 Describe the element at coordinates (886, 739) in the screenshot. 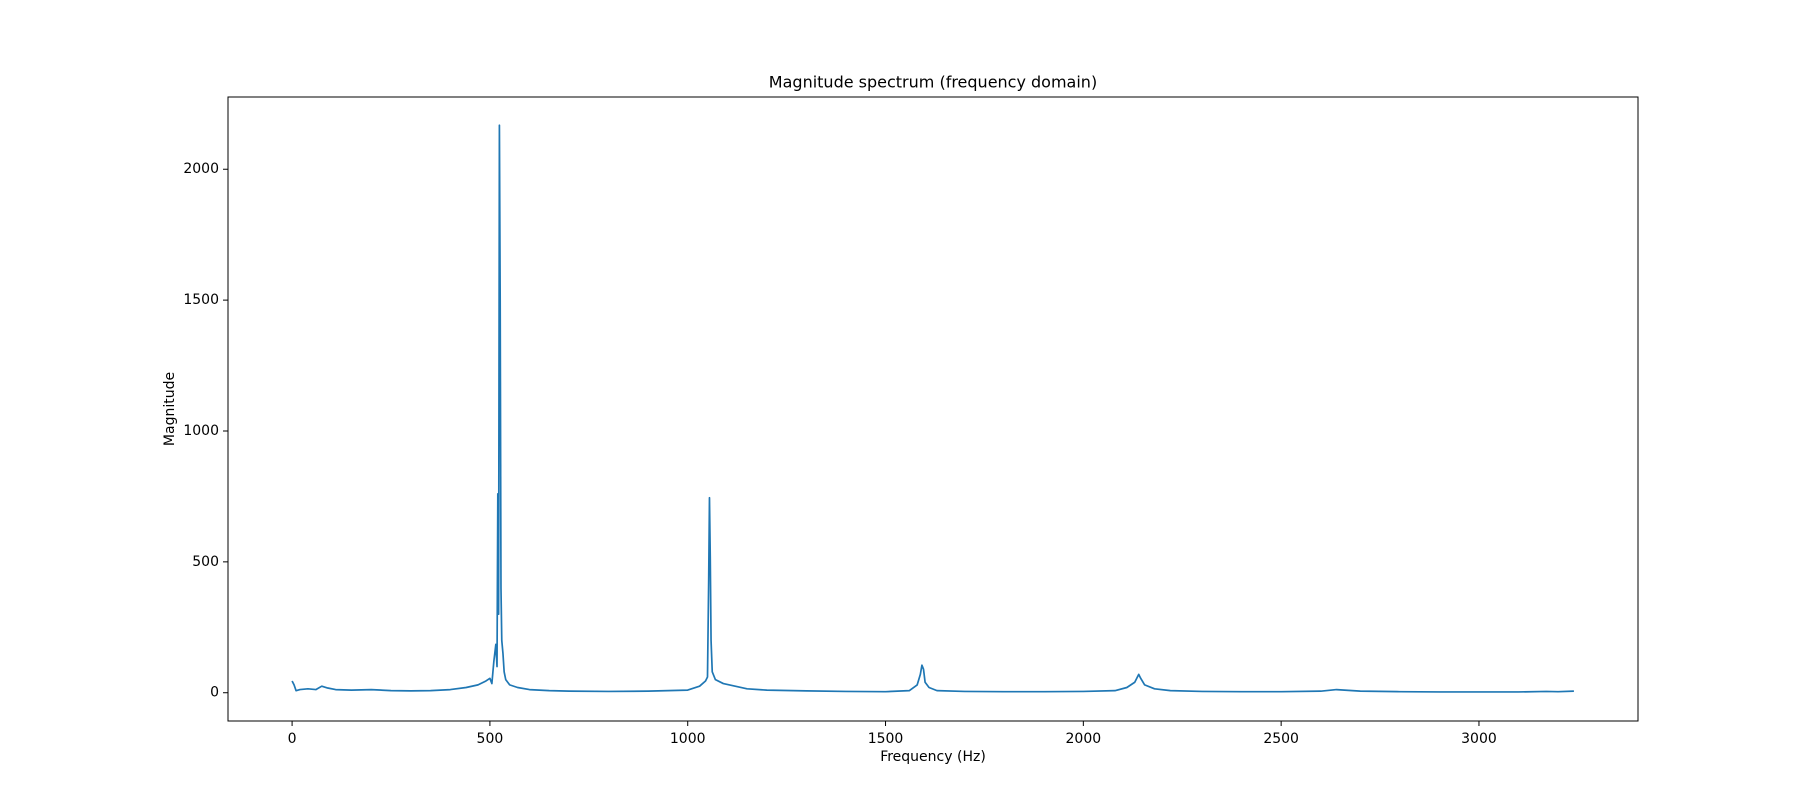

I see `x-tick-label: 1500` at that location.